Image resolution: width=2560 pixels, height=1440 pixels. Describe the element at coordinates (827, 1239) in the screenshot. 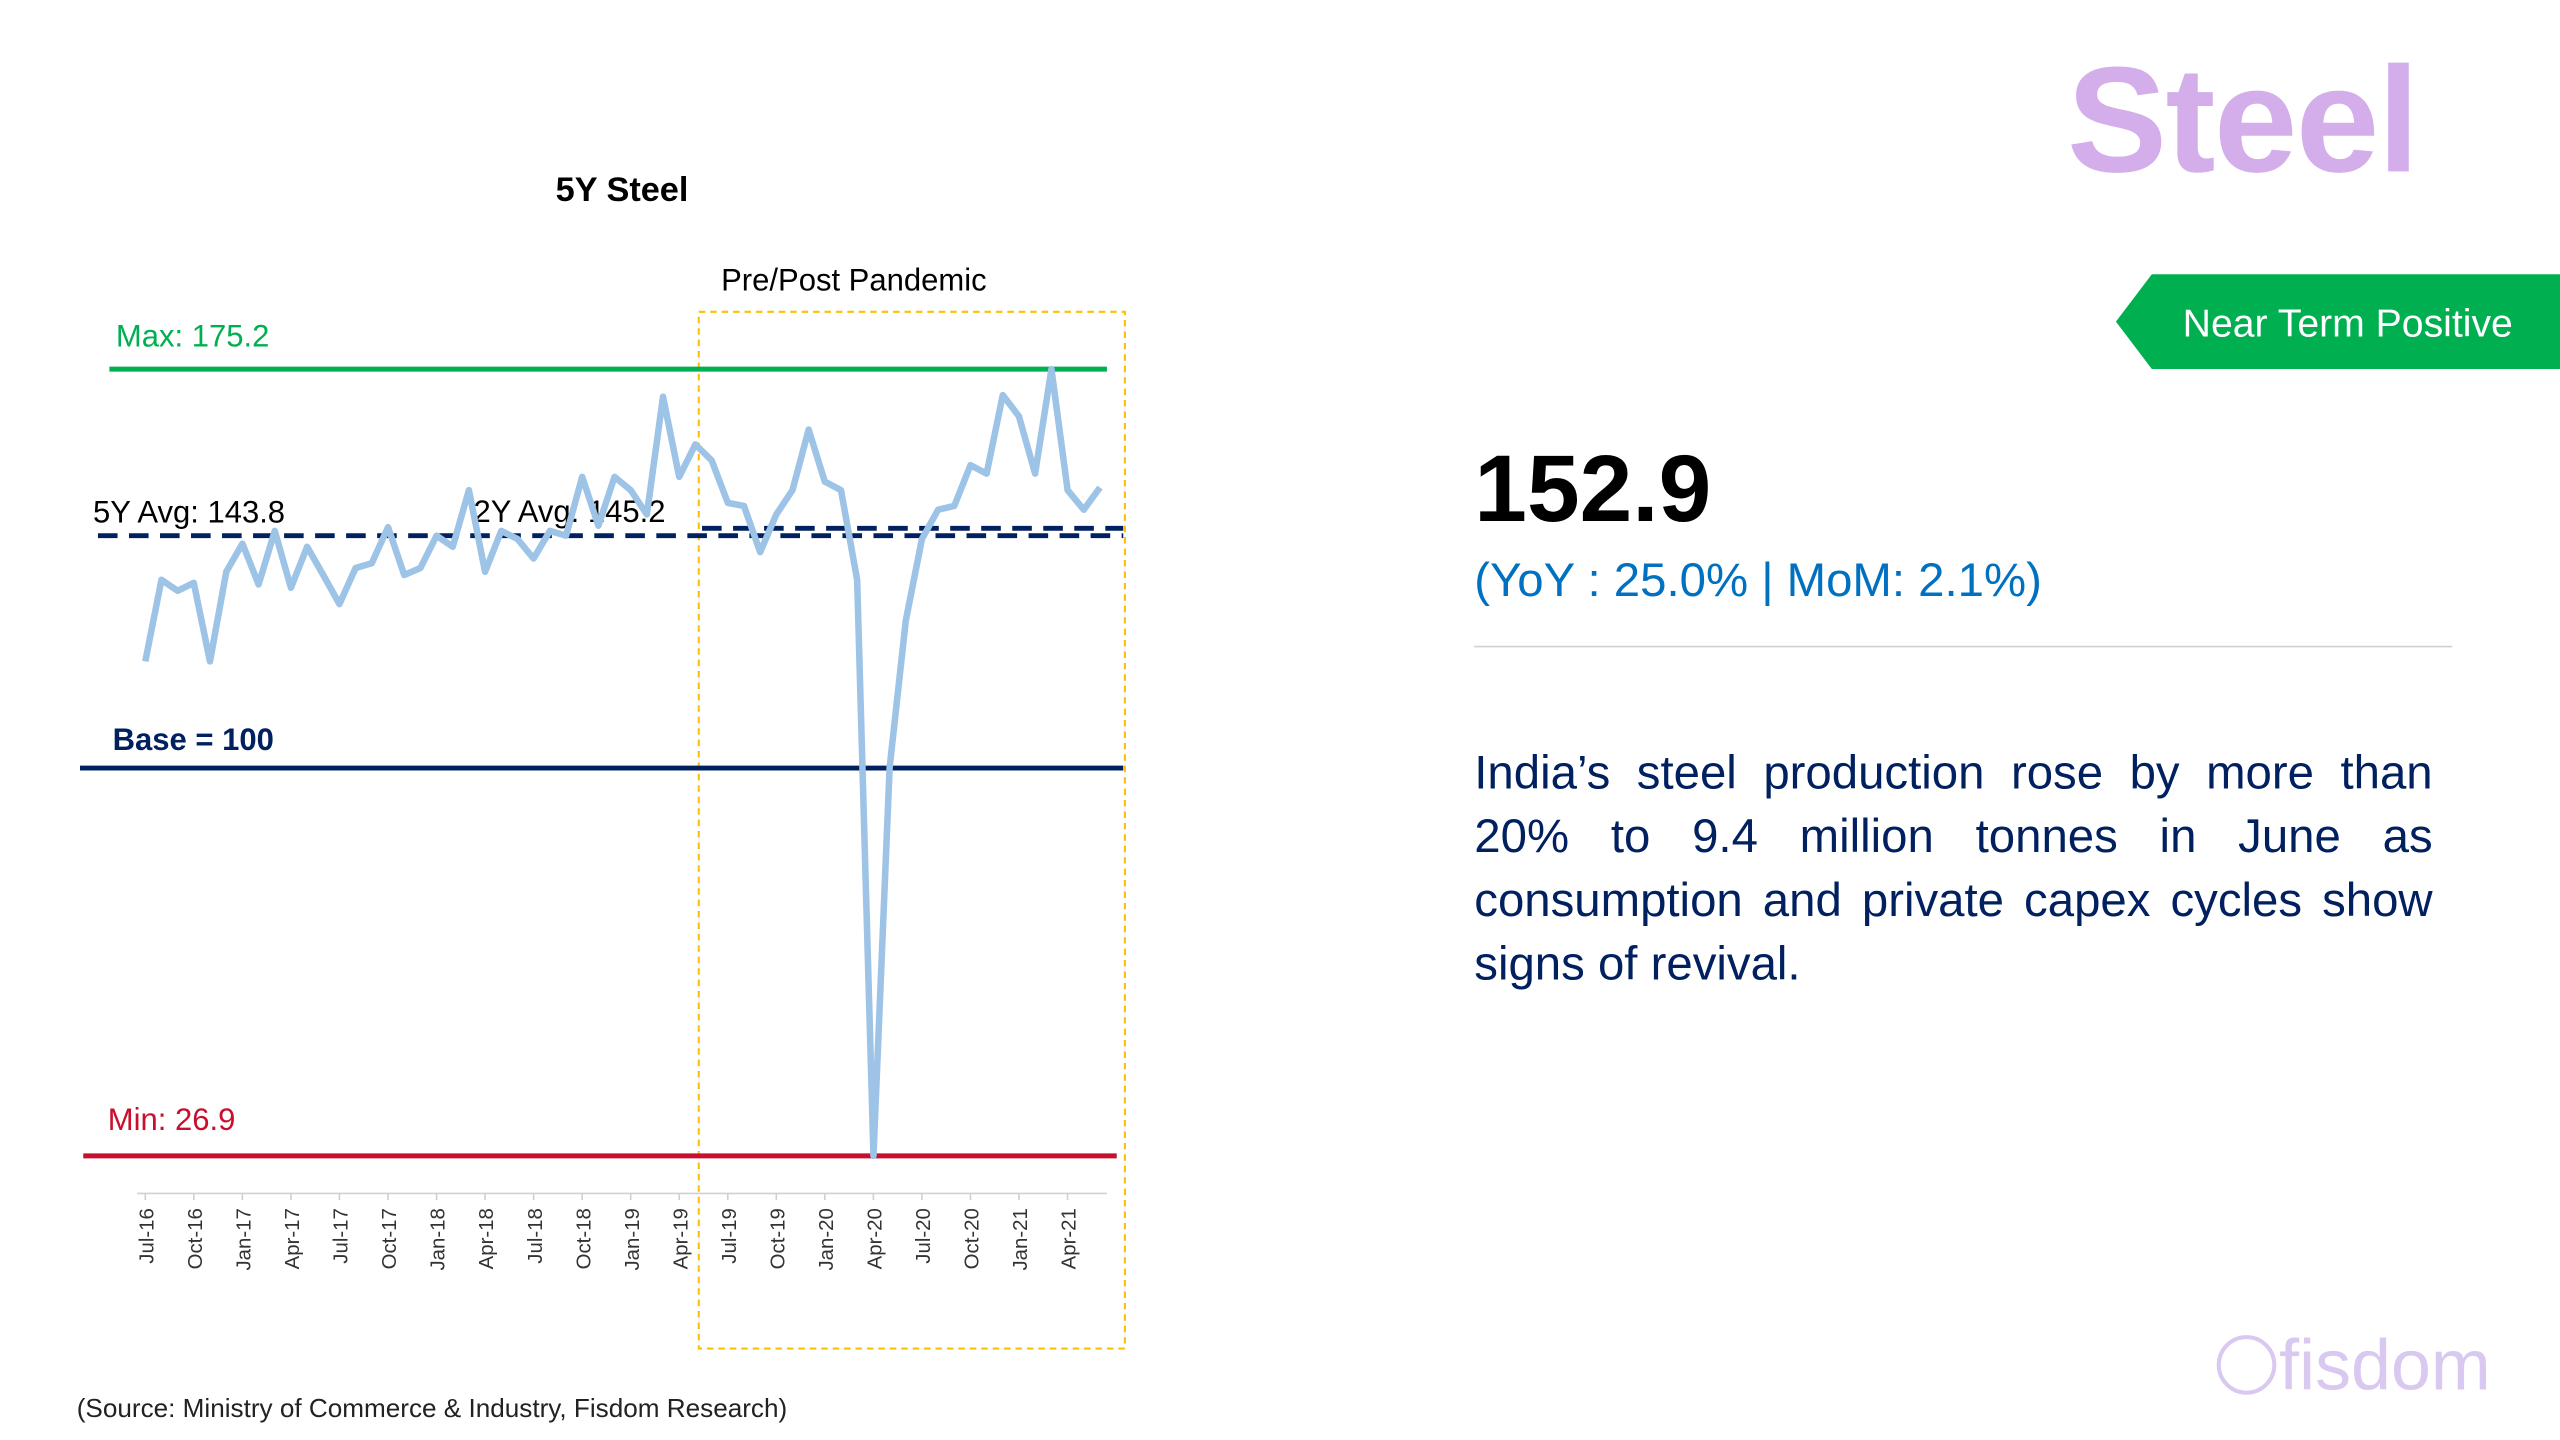

I see `x-tick-label: Jan-20` at that location.